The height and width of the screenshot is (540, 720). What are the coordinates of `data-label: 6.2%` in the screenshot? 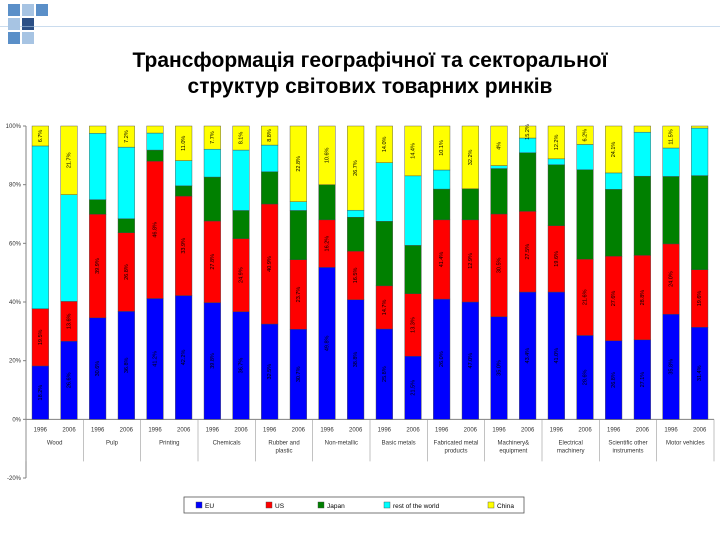 It's located at (585, 135).